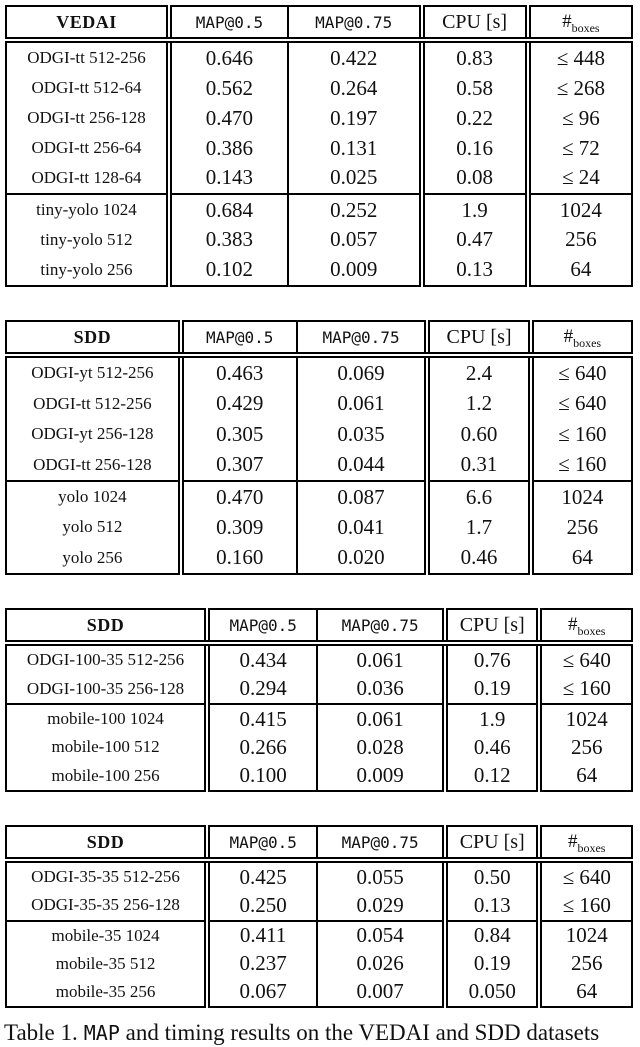 This screenshot has height=1047, width=640. I want to click on table-row: ODGI-yt 256-128 0.305 0.035 0.60 ≤ 160, so click(319, 434).